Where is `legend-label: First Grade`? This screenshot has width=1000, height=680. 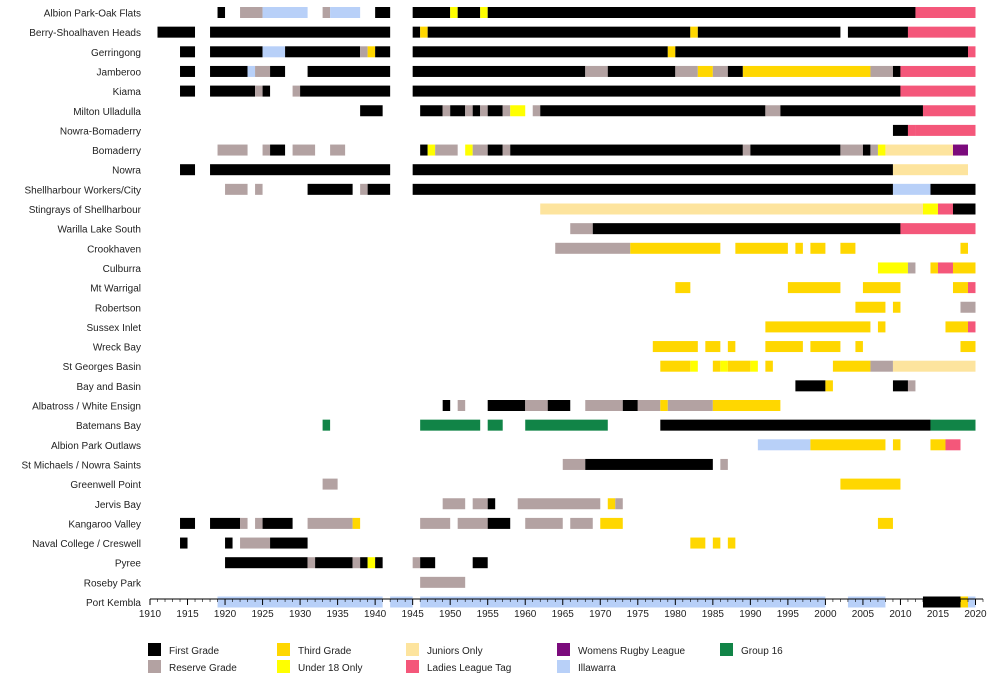
legend-label: First Grade is located at coordinates (194, 651).